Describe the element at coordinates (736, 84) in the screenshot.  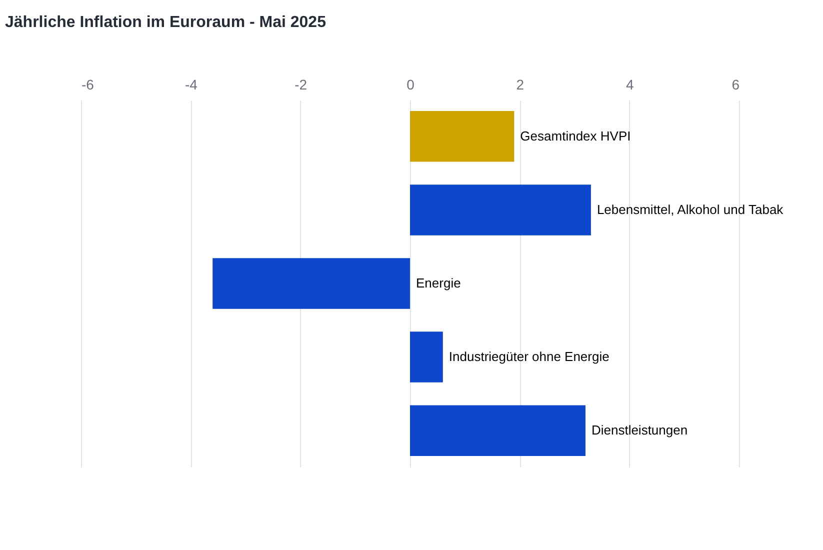
I see `x-tick-label: 6` at that location.